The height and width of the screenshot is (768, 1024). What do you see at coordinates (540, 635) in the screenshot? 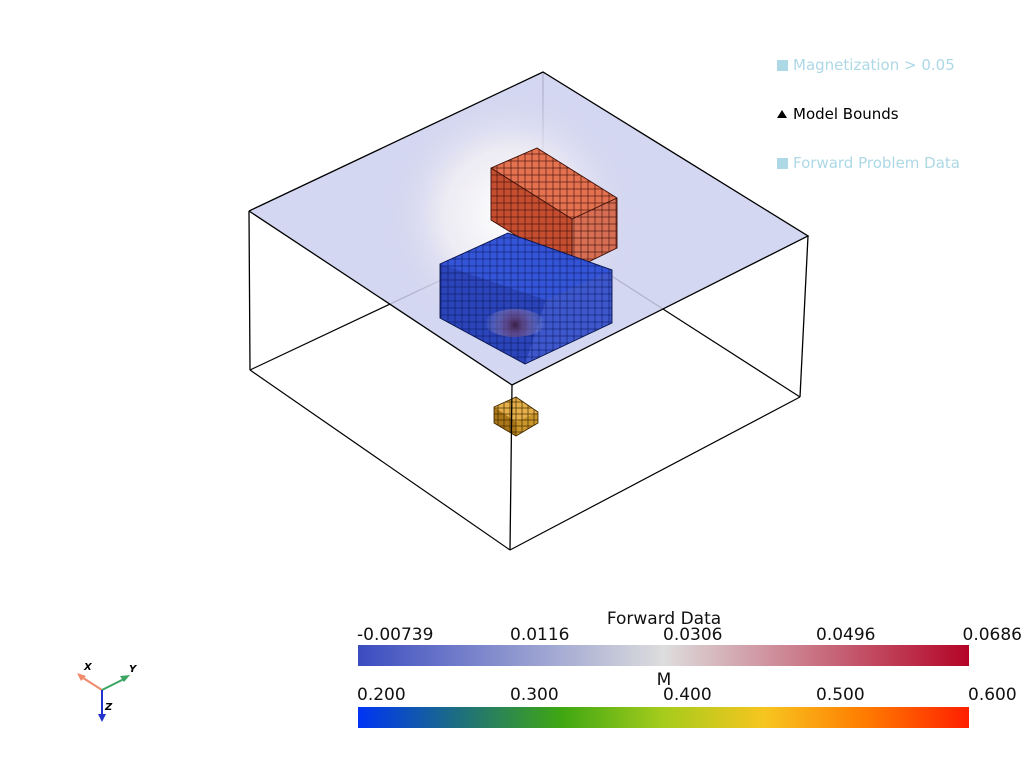
I see `forward-tick-label: 0.0116` at bounding box center [540, 635].